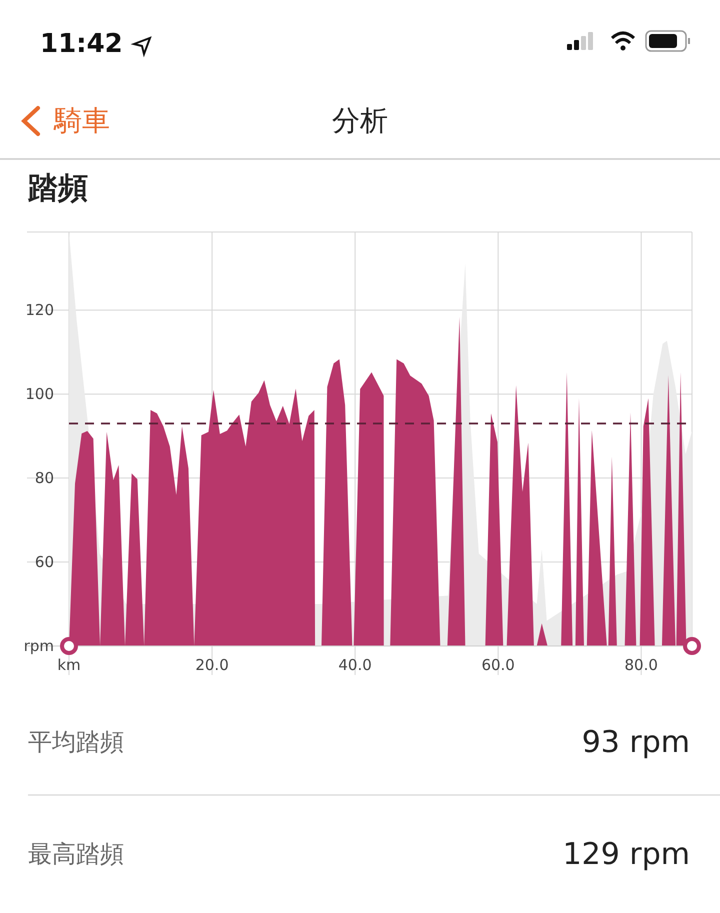 The width and height of the screenshot is (720, 913). Describe the element at coordinates (39, 646) in the screenshot. I see `y-tick-label: rpm` at that location.